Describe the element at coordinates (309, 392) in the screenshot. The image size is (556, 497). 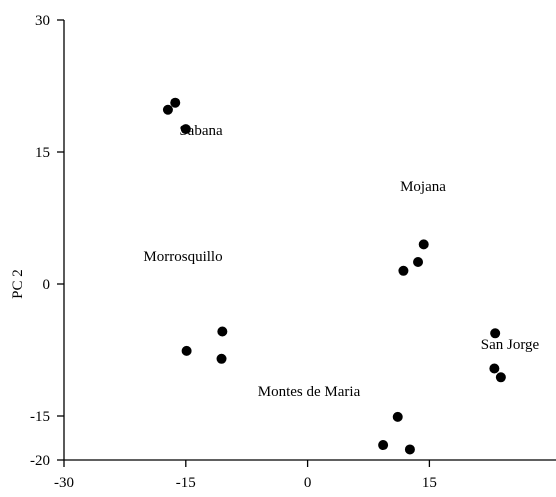
I see `cluster-label: Montes de Maria` at that location.